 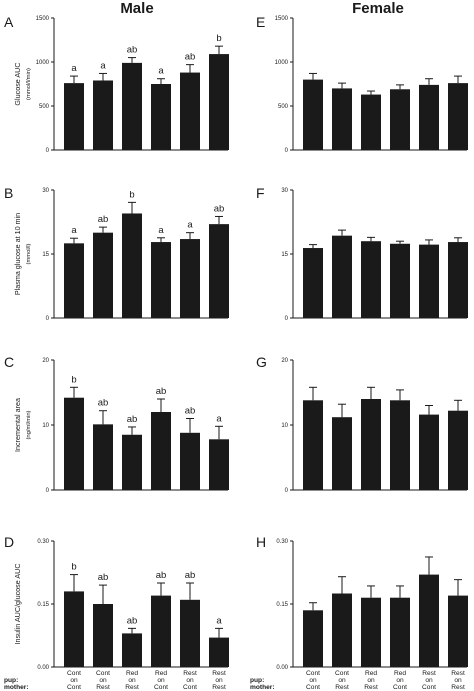 I want to click on y-axis-unit: (mmol/l), so click(x=29, y=253).